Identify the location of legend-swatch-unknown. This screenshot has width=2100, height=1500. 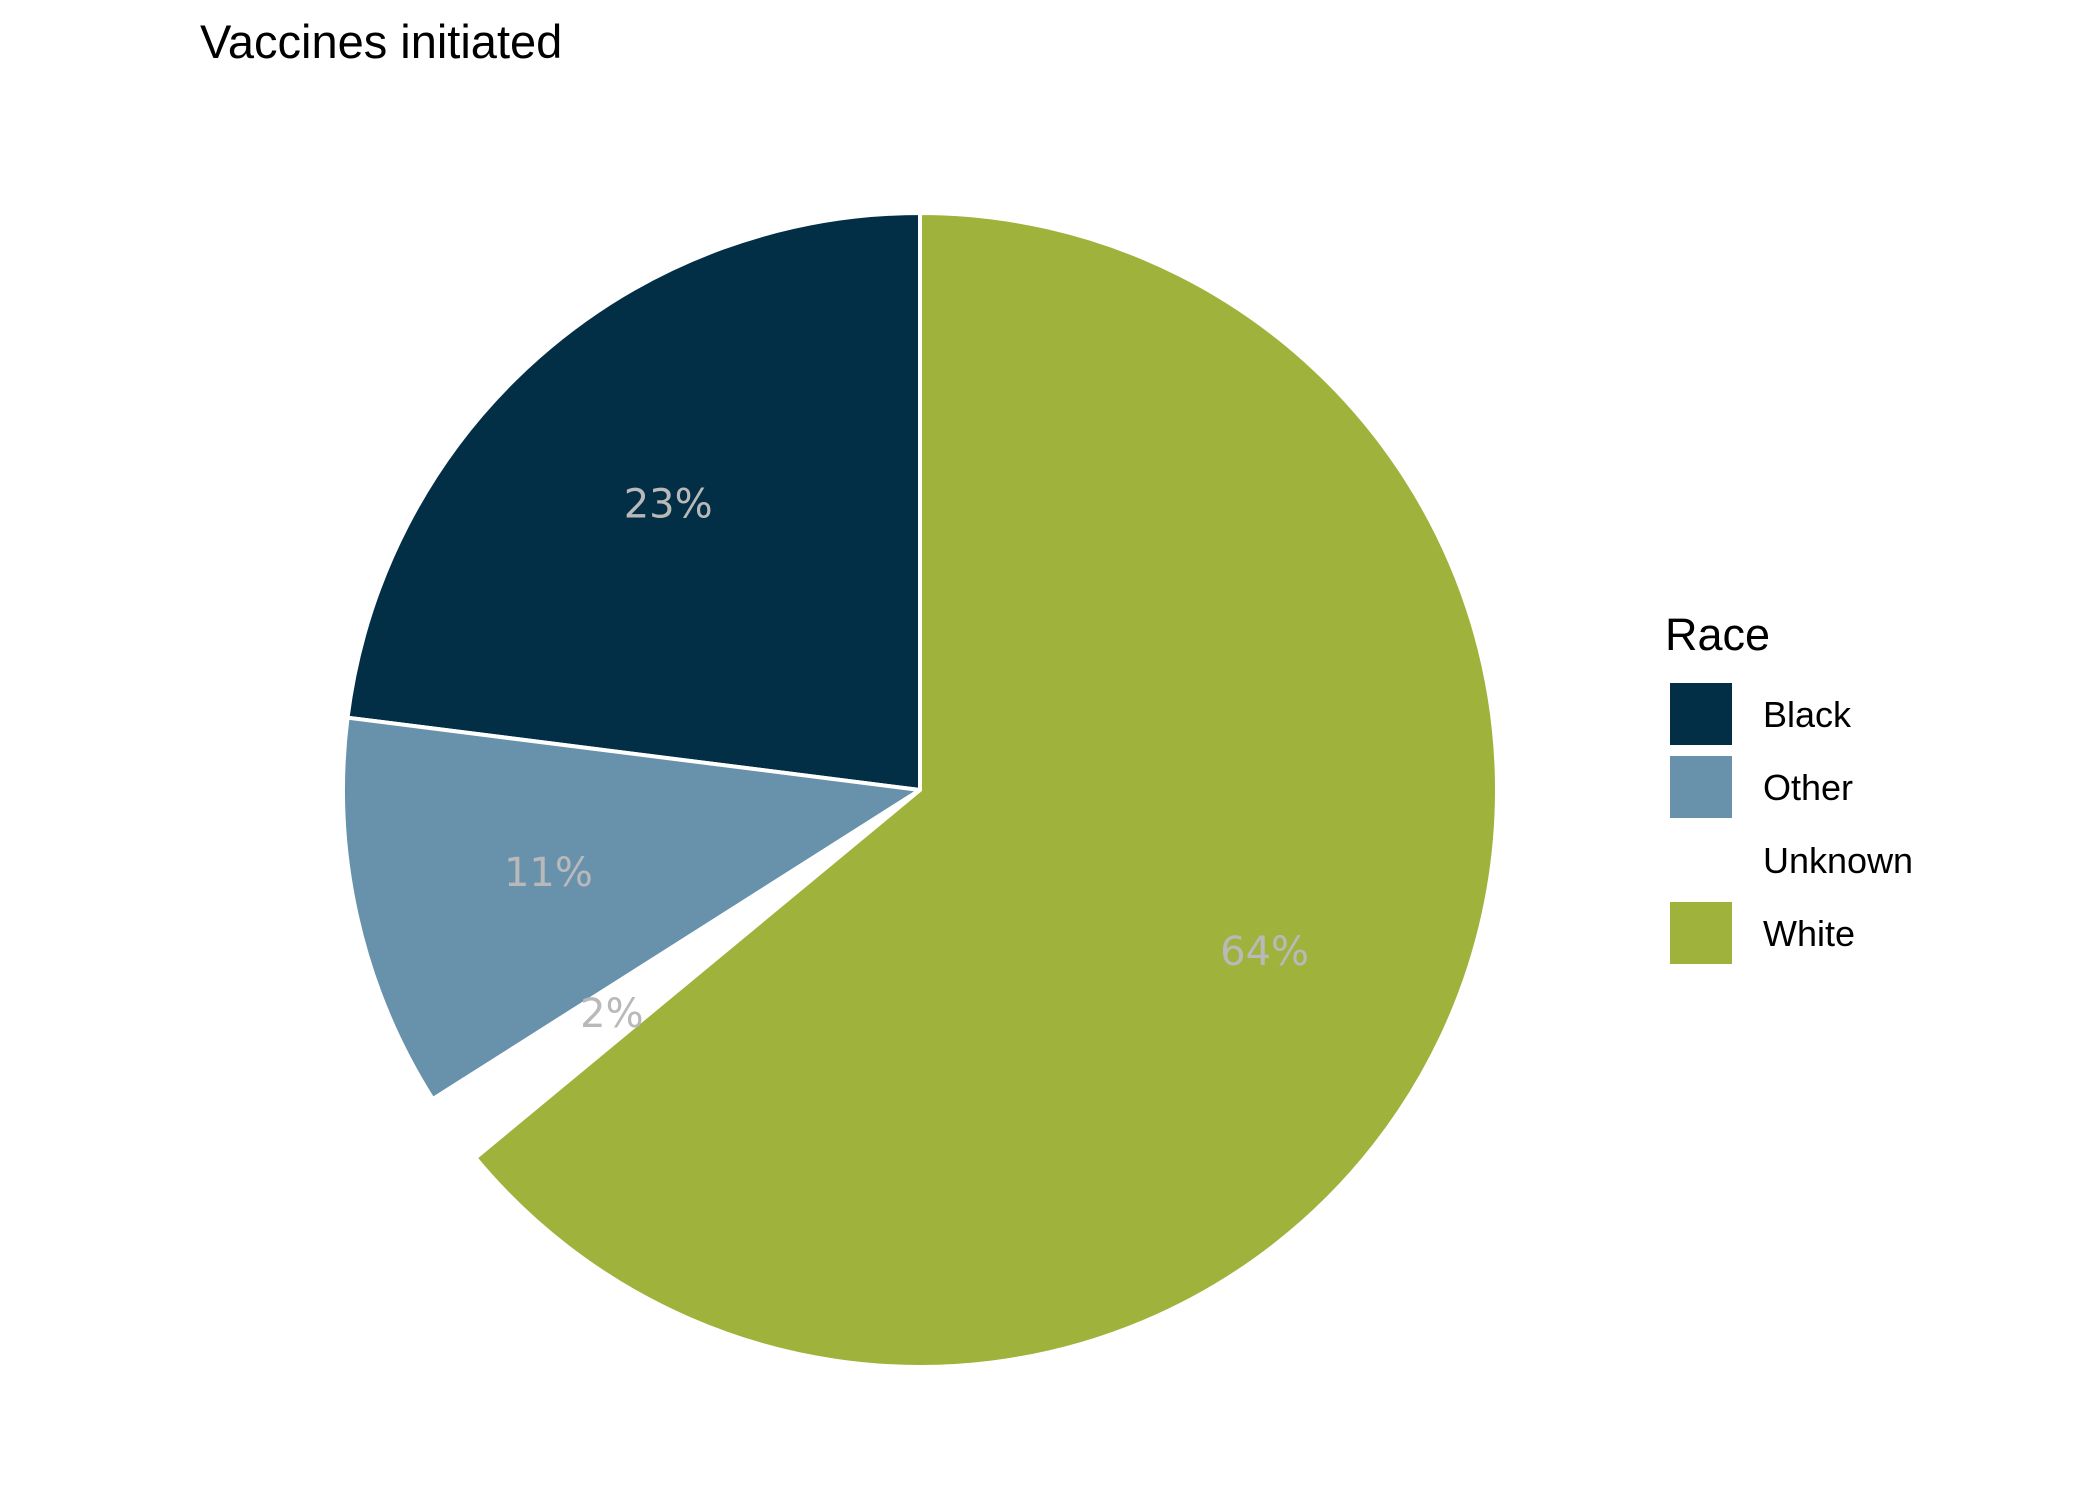
(1701, 860).